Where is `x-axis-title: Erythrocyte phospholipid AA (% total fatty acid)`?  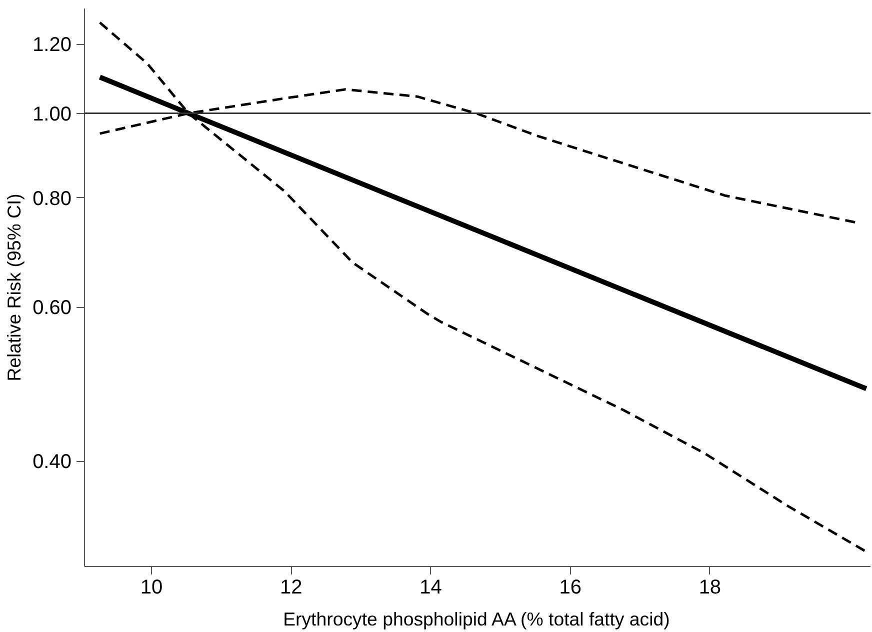 x-axis-title: Erythrocyte phospholipid AA (% total fatty acid) is located at coordinates (476, 619).